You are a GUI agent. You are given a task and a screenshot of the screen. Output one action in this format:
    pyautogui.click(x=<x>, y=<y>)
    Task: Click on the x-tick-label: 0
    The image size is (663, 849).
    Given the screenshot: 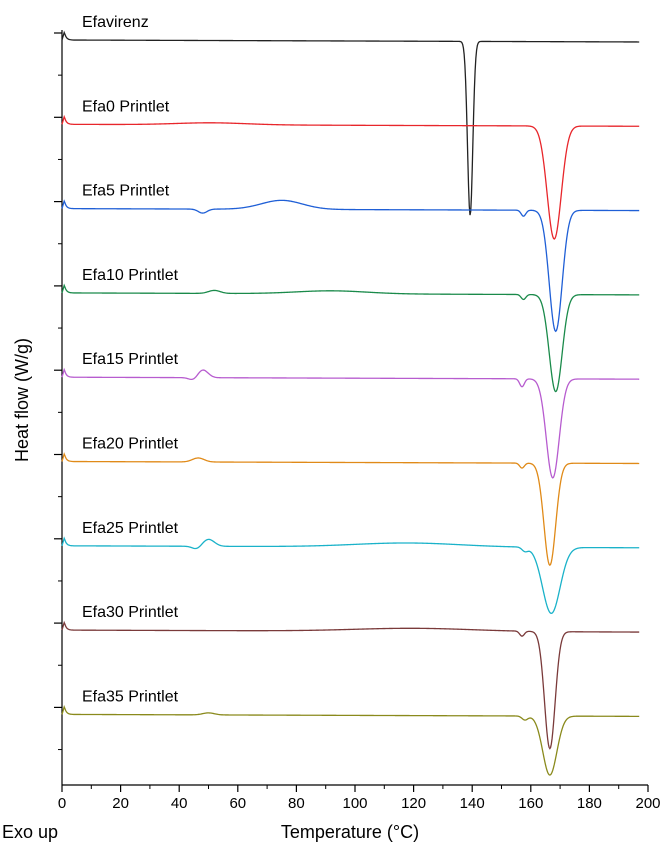 What is the action you would take?
    pyautogui.click(x=62, y=803)
    